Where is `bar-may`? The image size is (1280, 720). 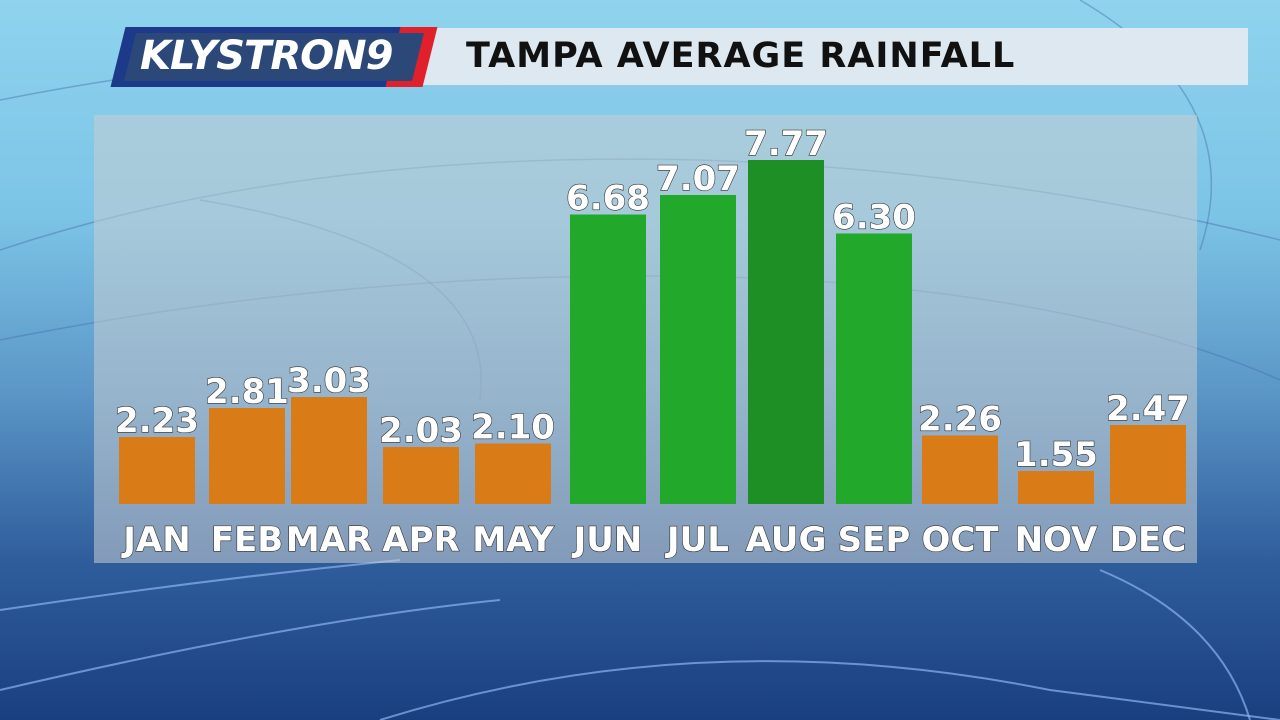
bar-may is located at coordinates (513, 473).